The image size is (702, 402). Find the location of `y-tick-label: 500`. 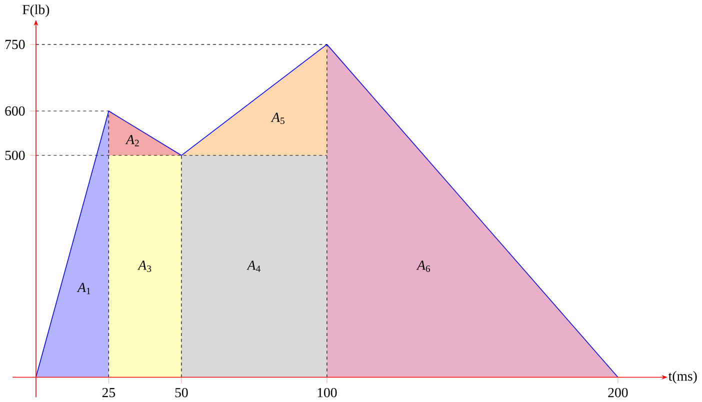

y-tick-label: 500 is located at coordinates (15, 155).